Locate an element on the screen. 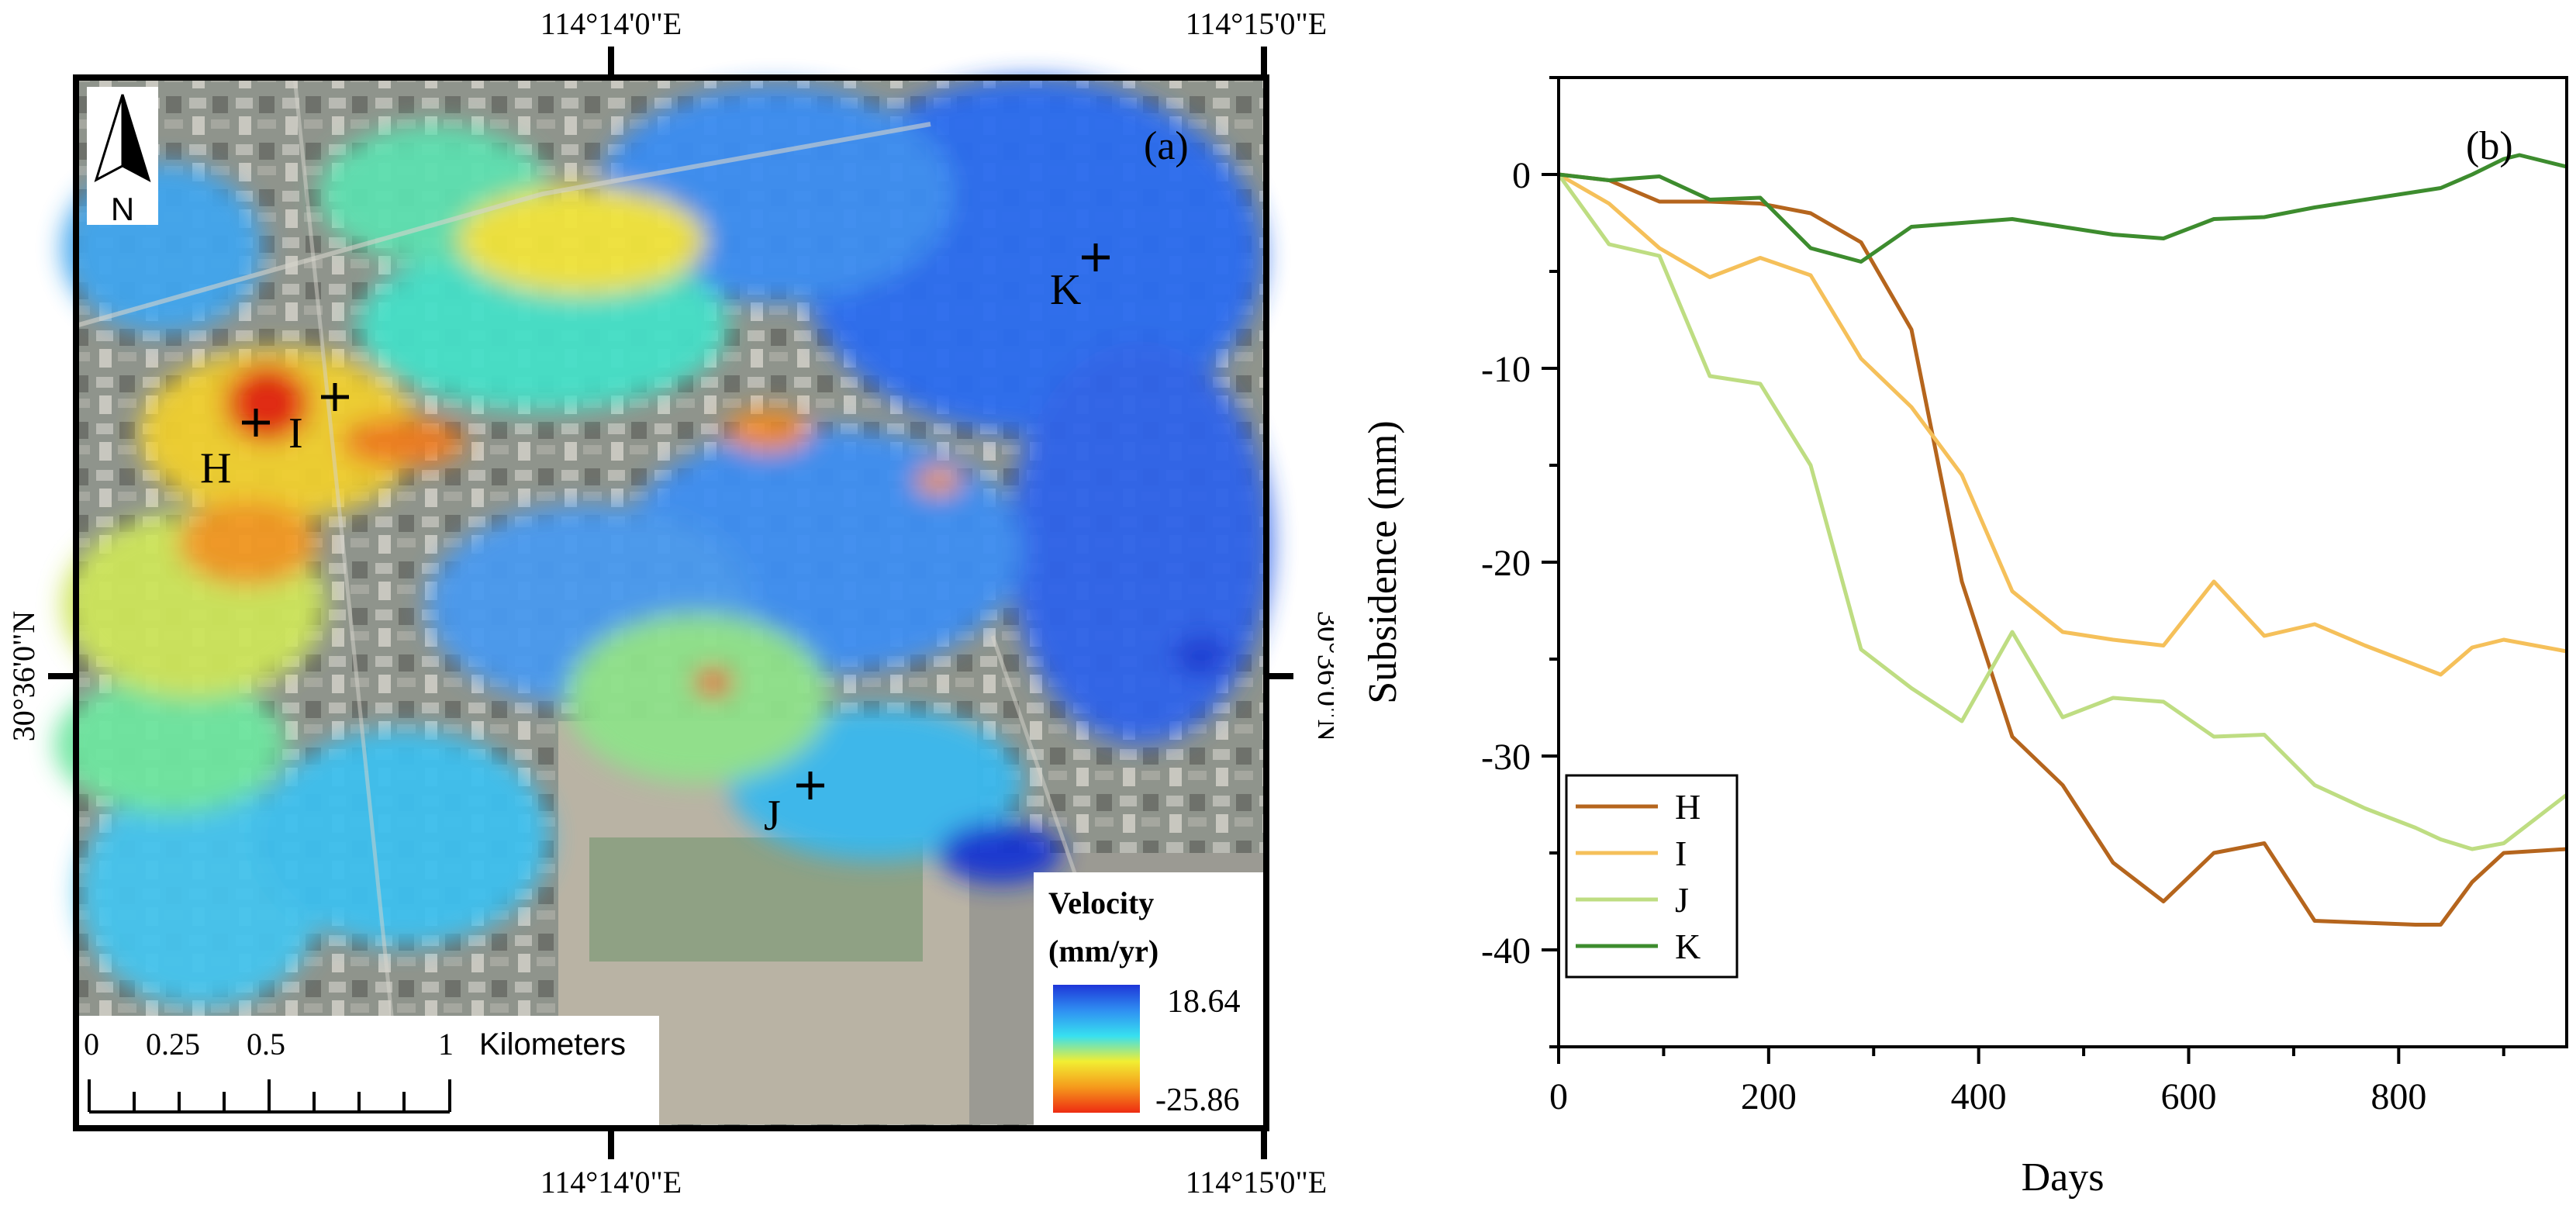 The image size is (2576, 1205). x-axis-title: Days is located at coordinates (2063, 1177).